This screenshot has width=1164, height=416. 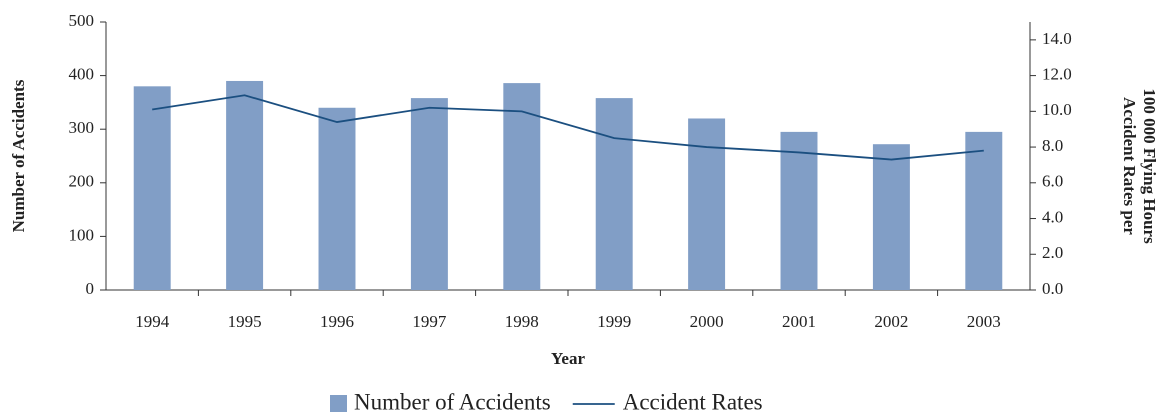 What do you see at coordinates (452, 401) in the screenshot?
I see `legend-label: Number of Accidents` at bounding box center [452, 401].